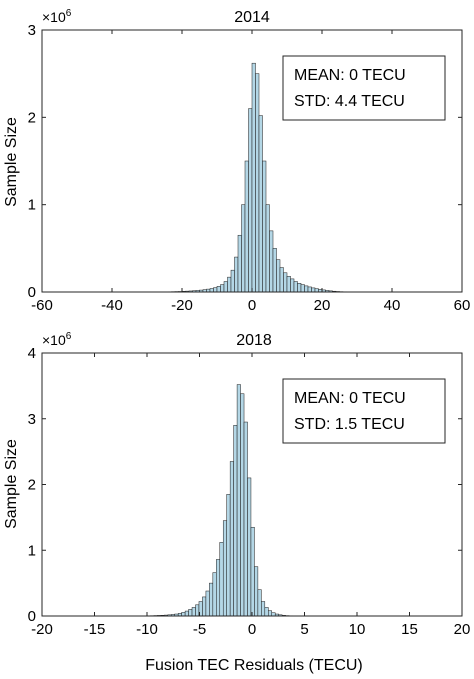 Image resolution: width=474 pixels, height=679 pixels. What do you see at coordinates (32, 353) in the screenshot?
I see `y-tick-label: 4` at bounding box center [32, 353].